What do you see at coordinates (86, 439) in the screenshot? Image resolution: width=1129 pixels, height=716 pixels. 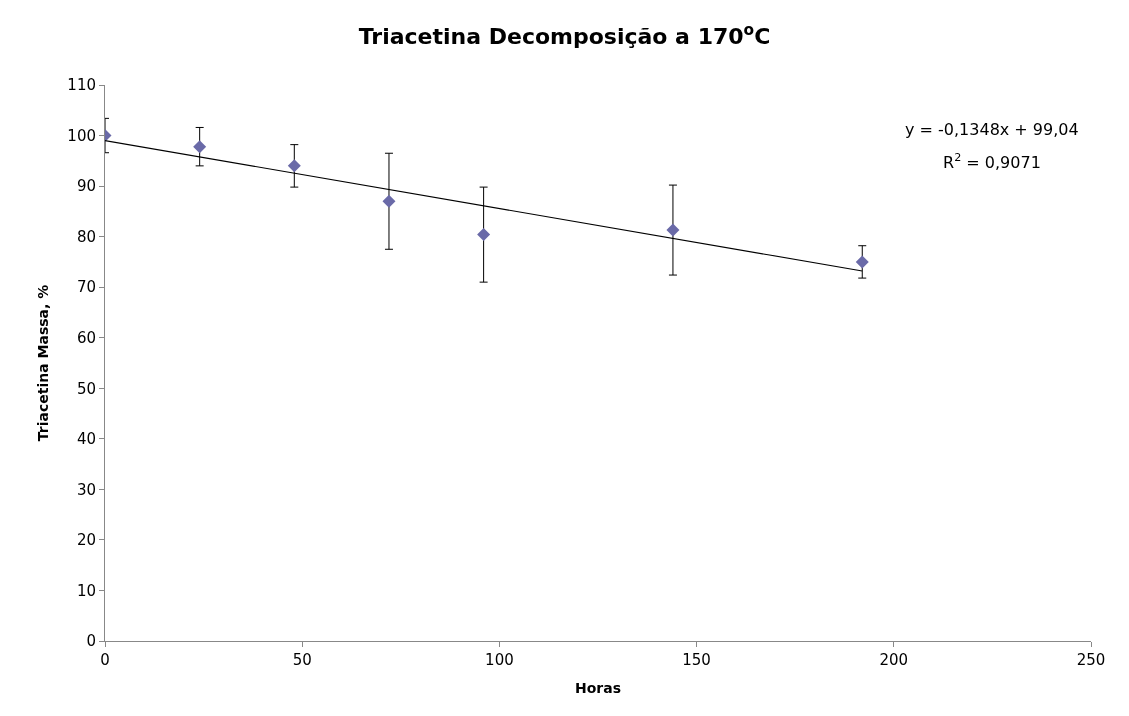 I see `y-tick-label: 40` at bounding box center [86, 439].